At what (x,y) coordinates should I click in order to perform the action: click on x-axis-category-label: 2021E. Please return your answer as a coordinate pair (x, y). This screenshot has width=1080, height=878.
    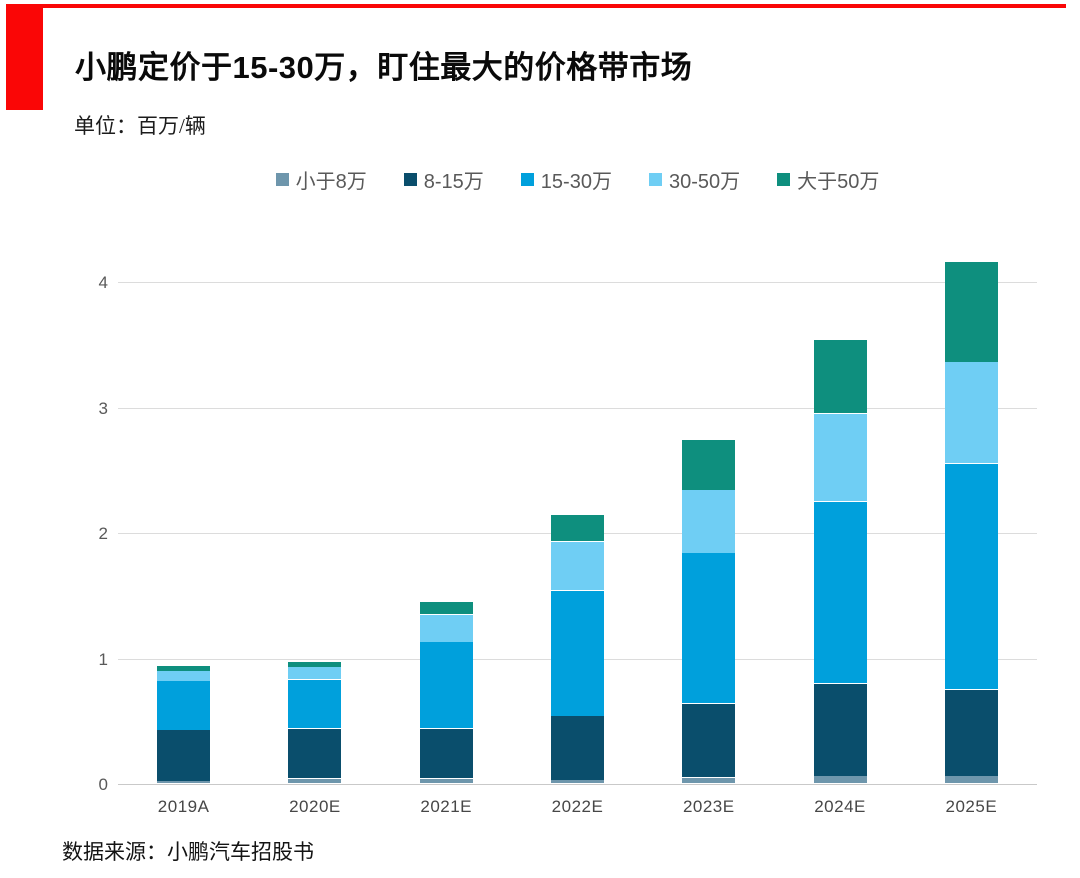
    Looking at the image, I should click on (446, 806).